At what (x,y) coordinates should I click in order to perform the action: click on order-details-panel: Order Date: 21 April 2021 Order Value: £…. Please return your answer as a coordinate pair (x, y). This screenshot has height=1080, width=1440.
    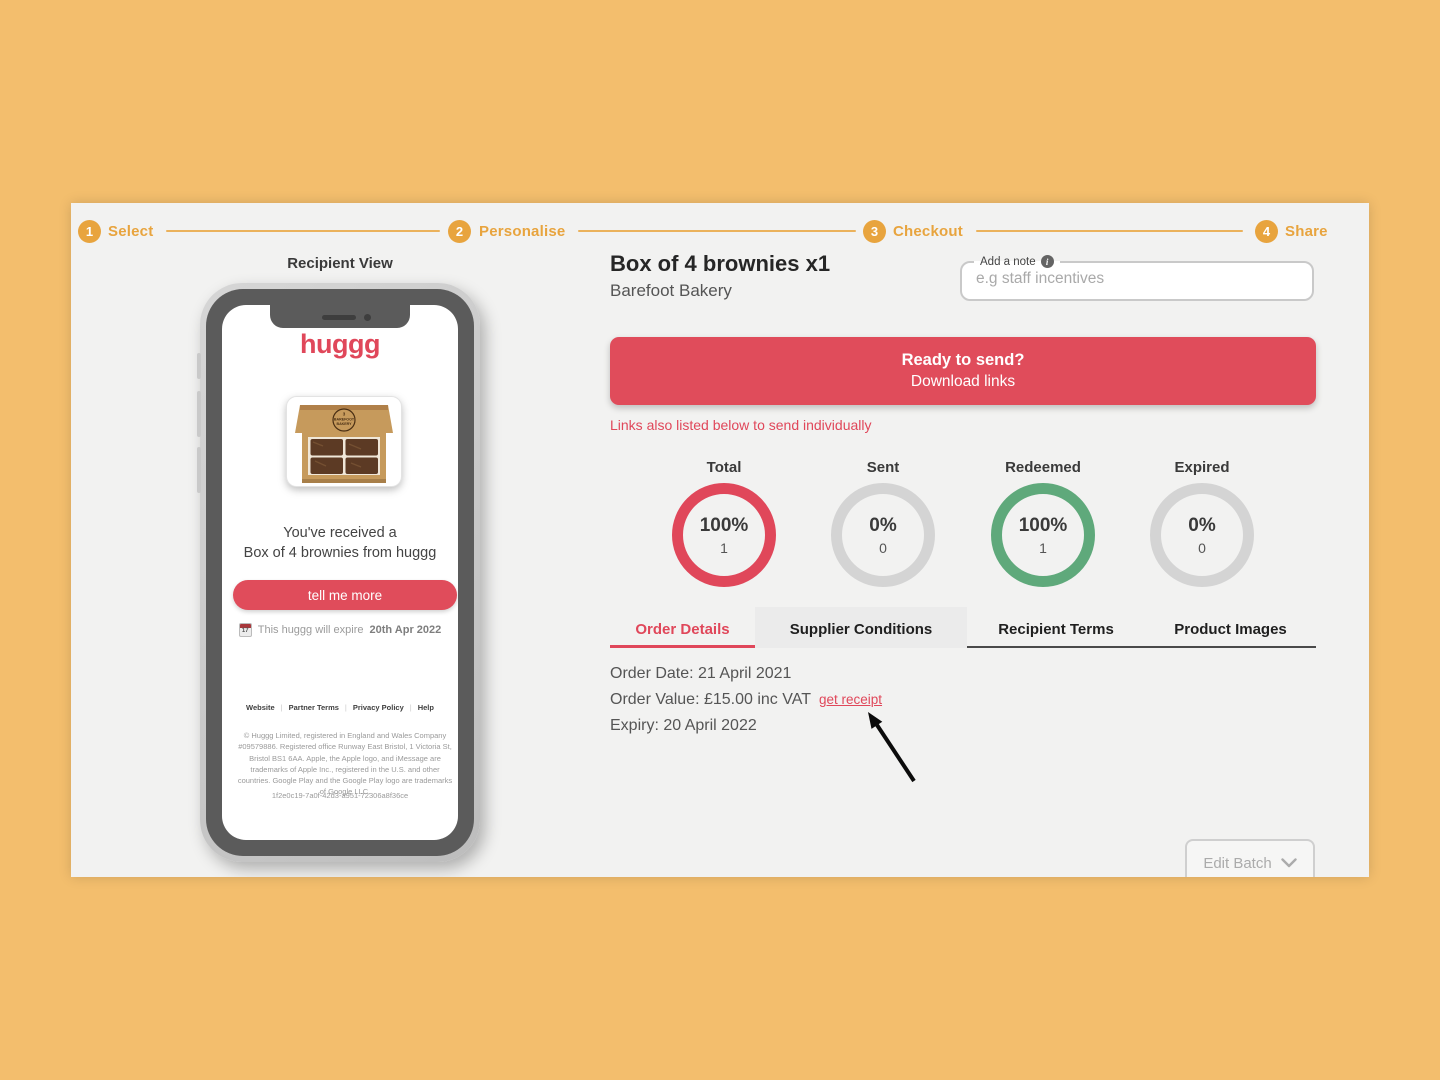
    Looking at the image, I should click on (746, 700).